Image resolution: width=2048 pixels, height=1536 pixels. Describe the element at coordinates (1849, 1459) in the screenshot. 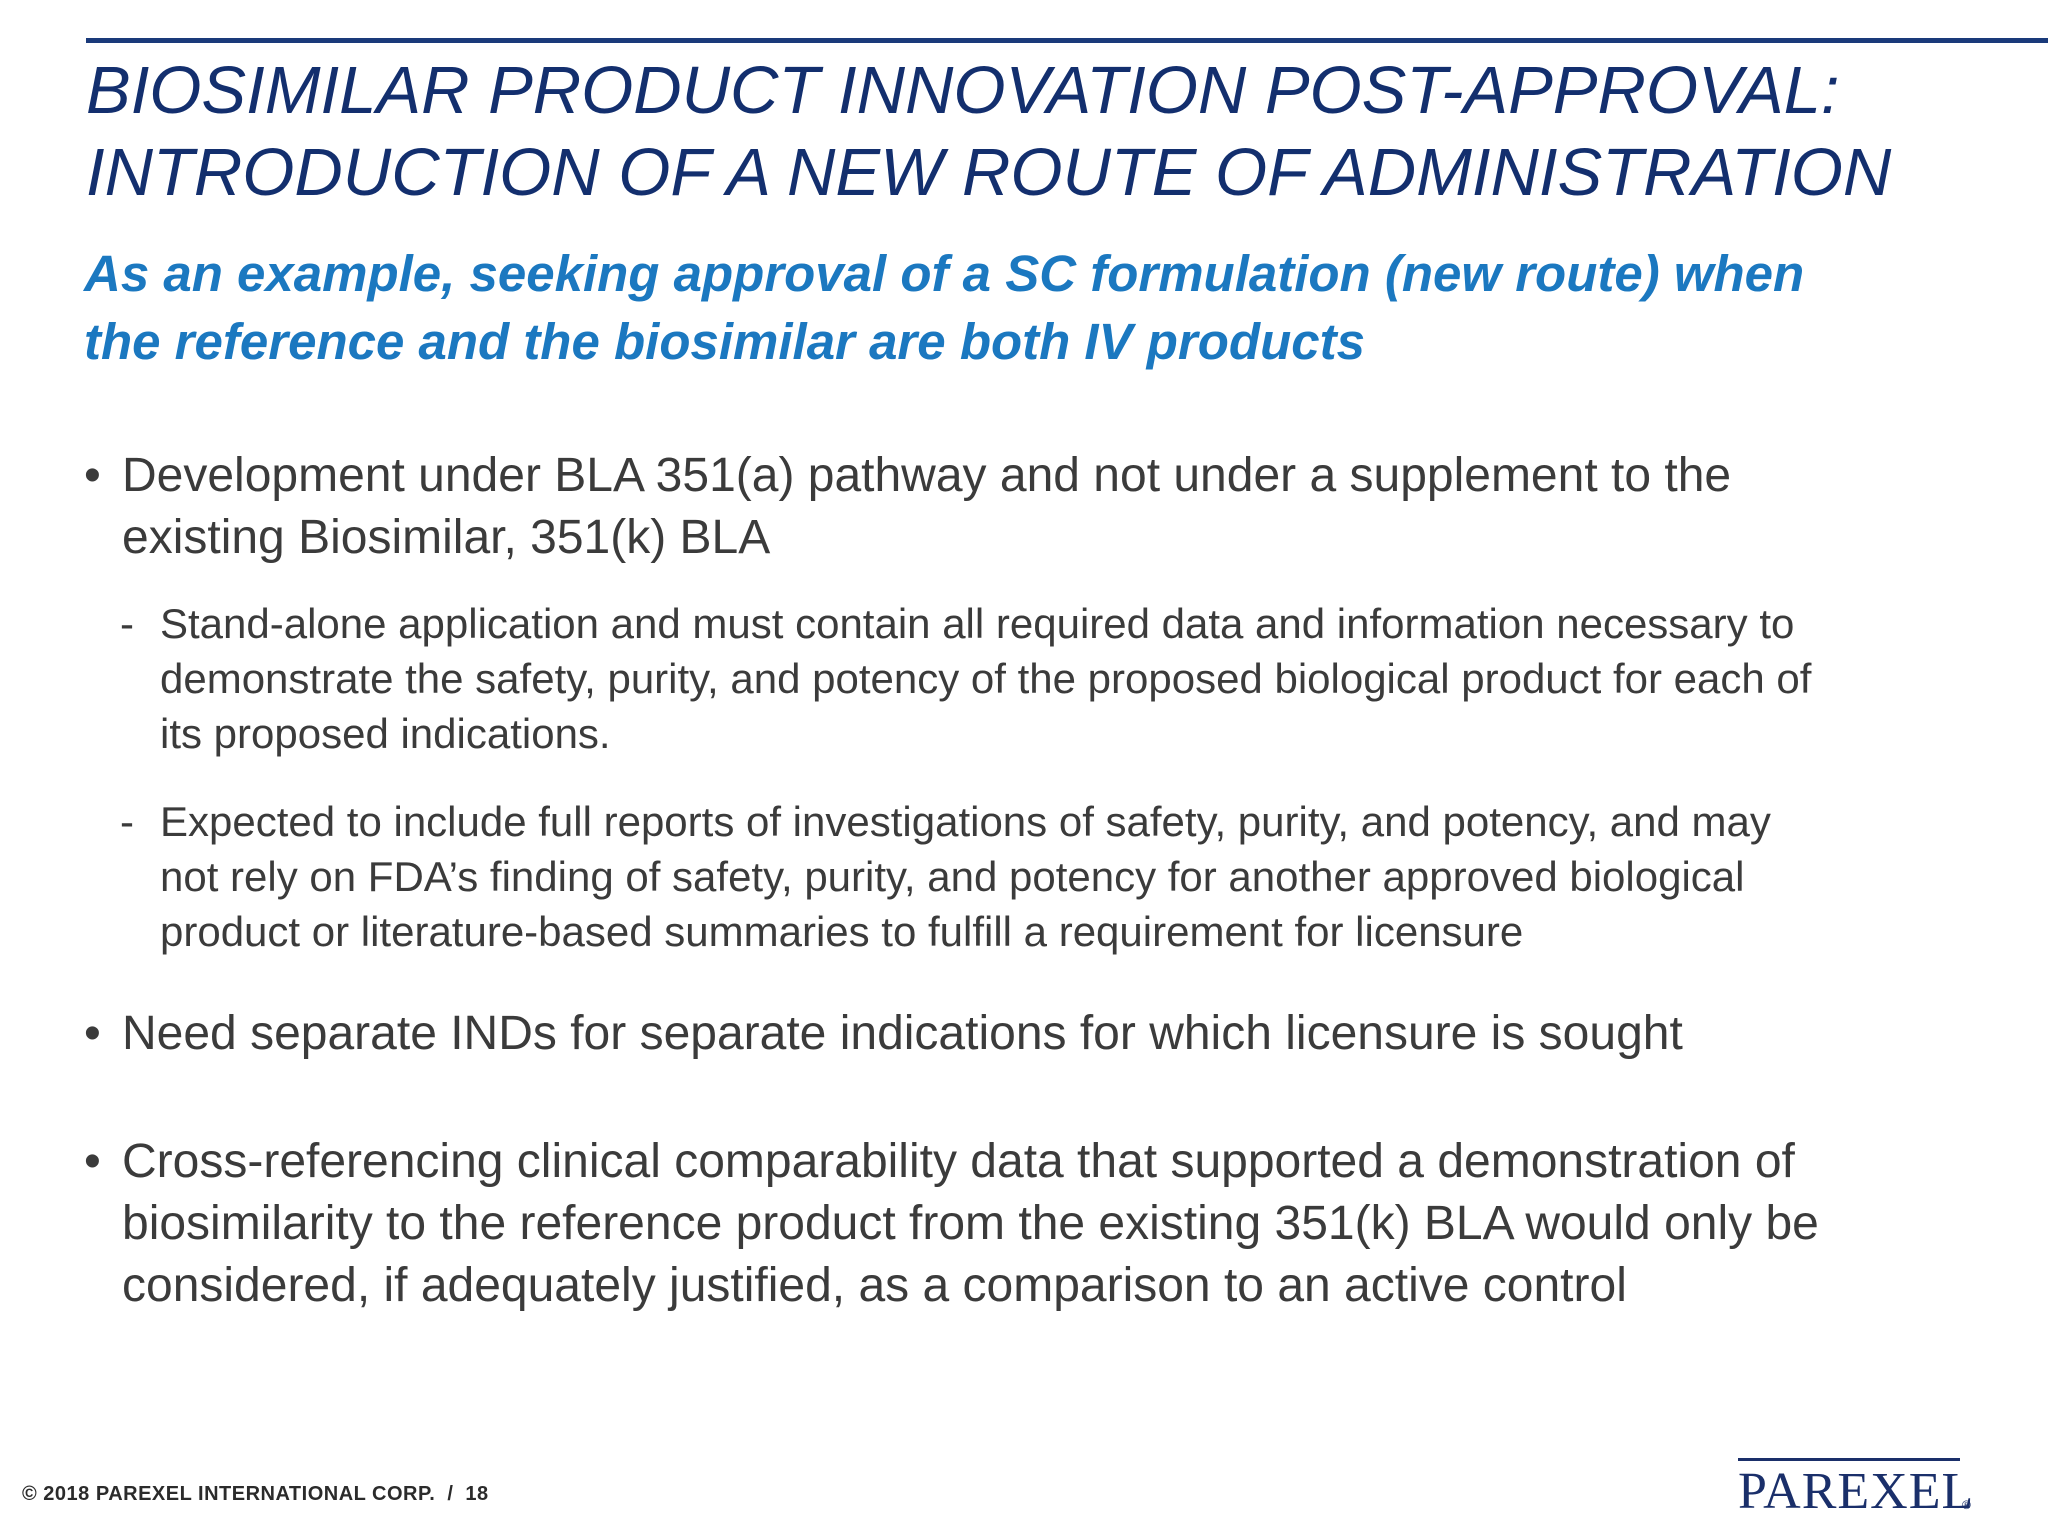

I see `logo-rule` at that location.